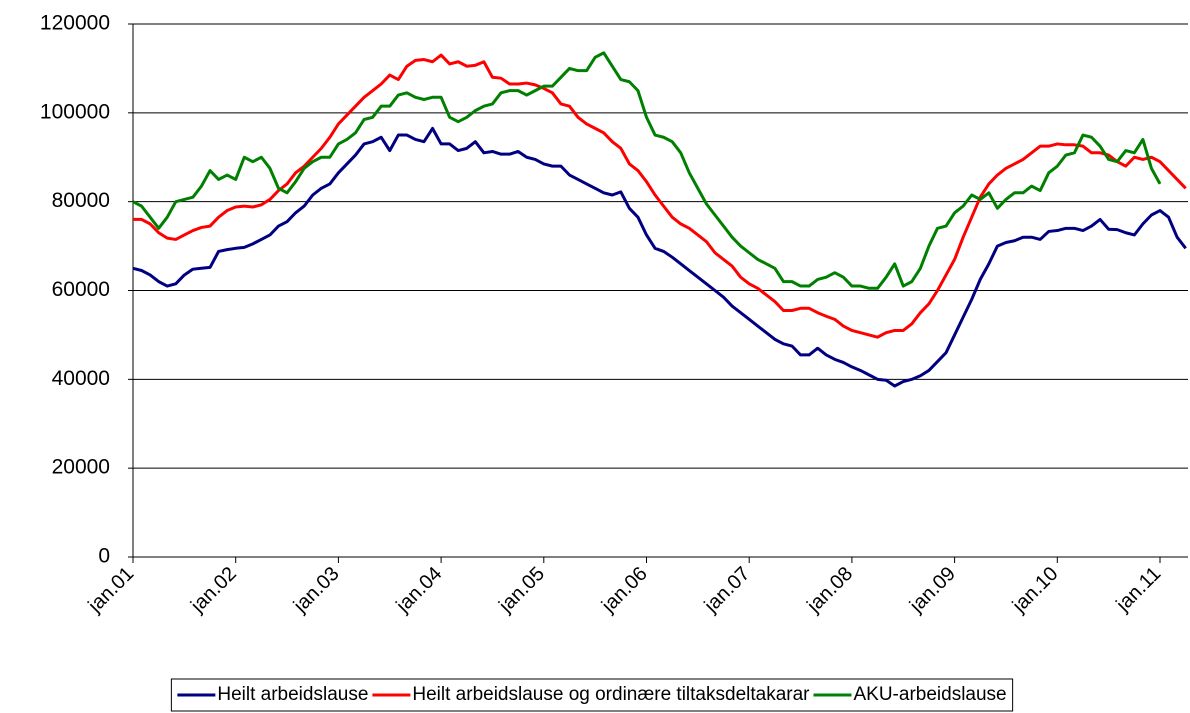  I want to click on x-tick-label: jan.10, so click(1035, 590).